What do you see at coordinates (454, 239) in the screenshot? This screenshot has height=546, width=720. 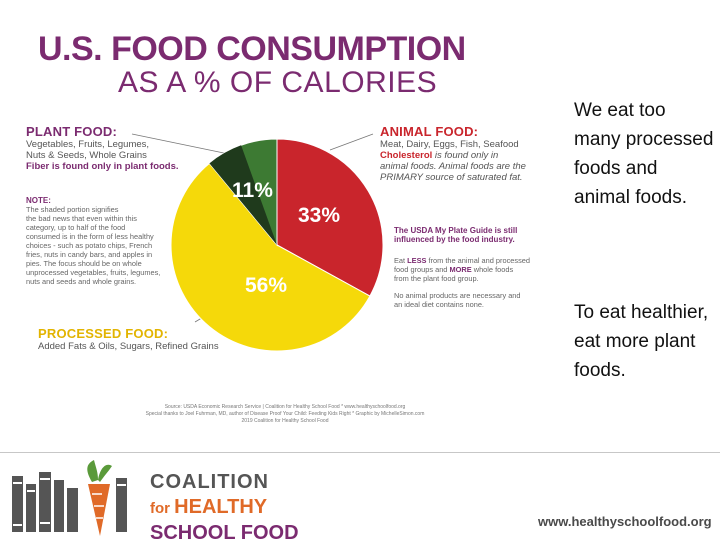 I see `usda-line2: influenced by the food industry.` at bounding box center [454, 239].